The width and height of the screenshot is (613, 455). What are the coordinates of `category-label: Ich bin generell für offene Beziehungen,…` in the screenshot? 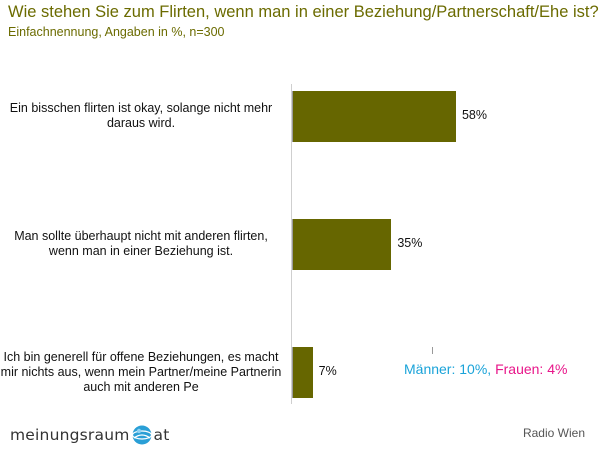 It's located at (141, 371).